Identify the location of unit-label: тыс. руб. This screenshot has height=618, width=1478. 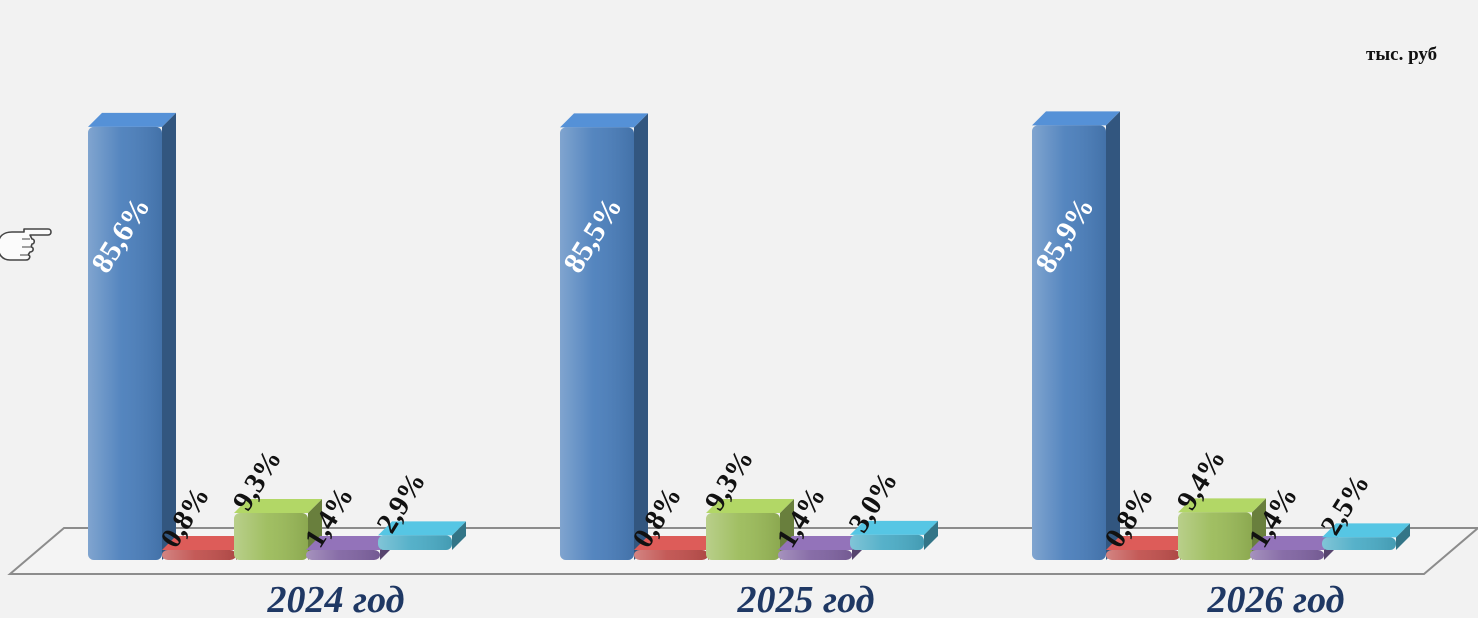
(1402, 54).